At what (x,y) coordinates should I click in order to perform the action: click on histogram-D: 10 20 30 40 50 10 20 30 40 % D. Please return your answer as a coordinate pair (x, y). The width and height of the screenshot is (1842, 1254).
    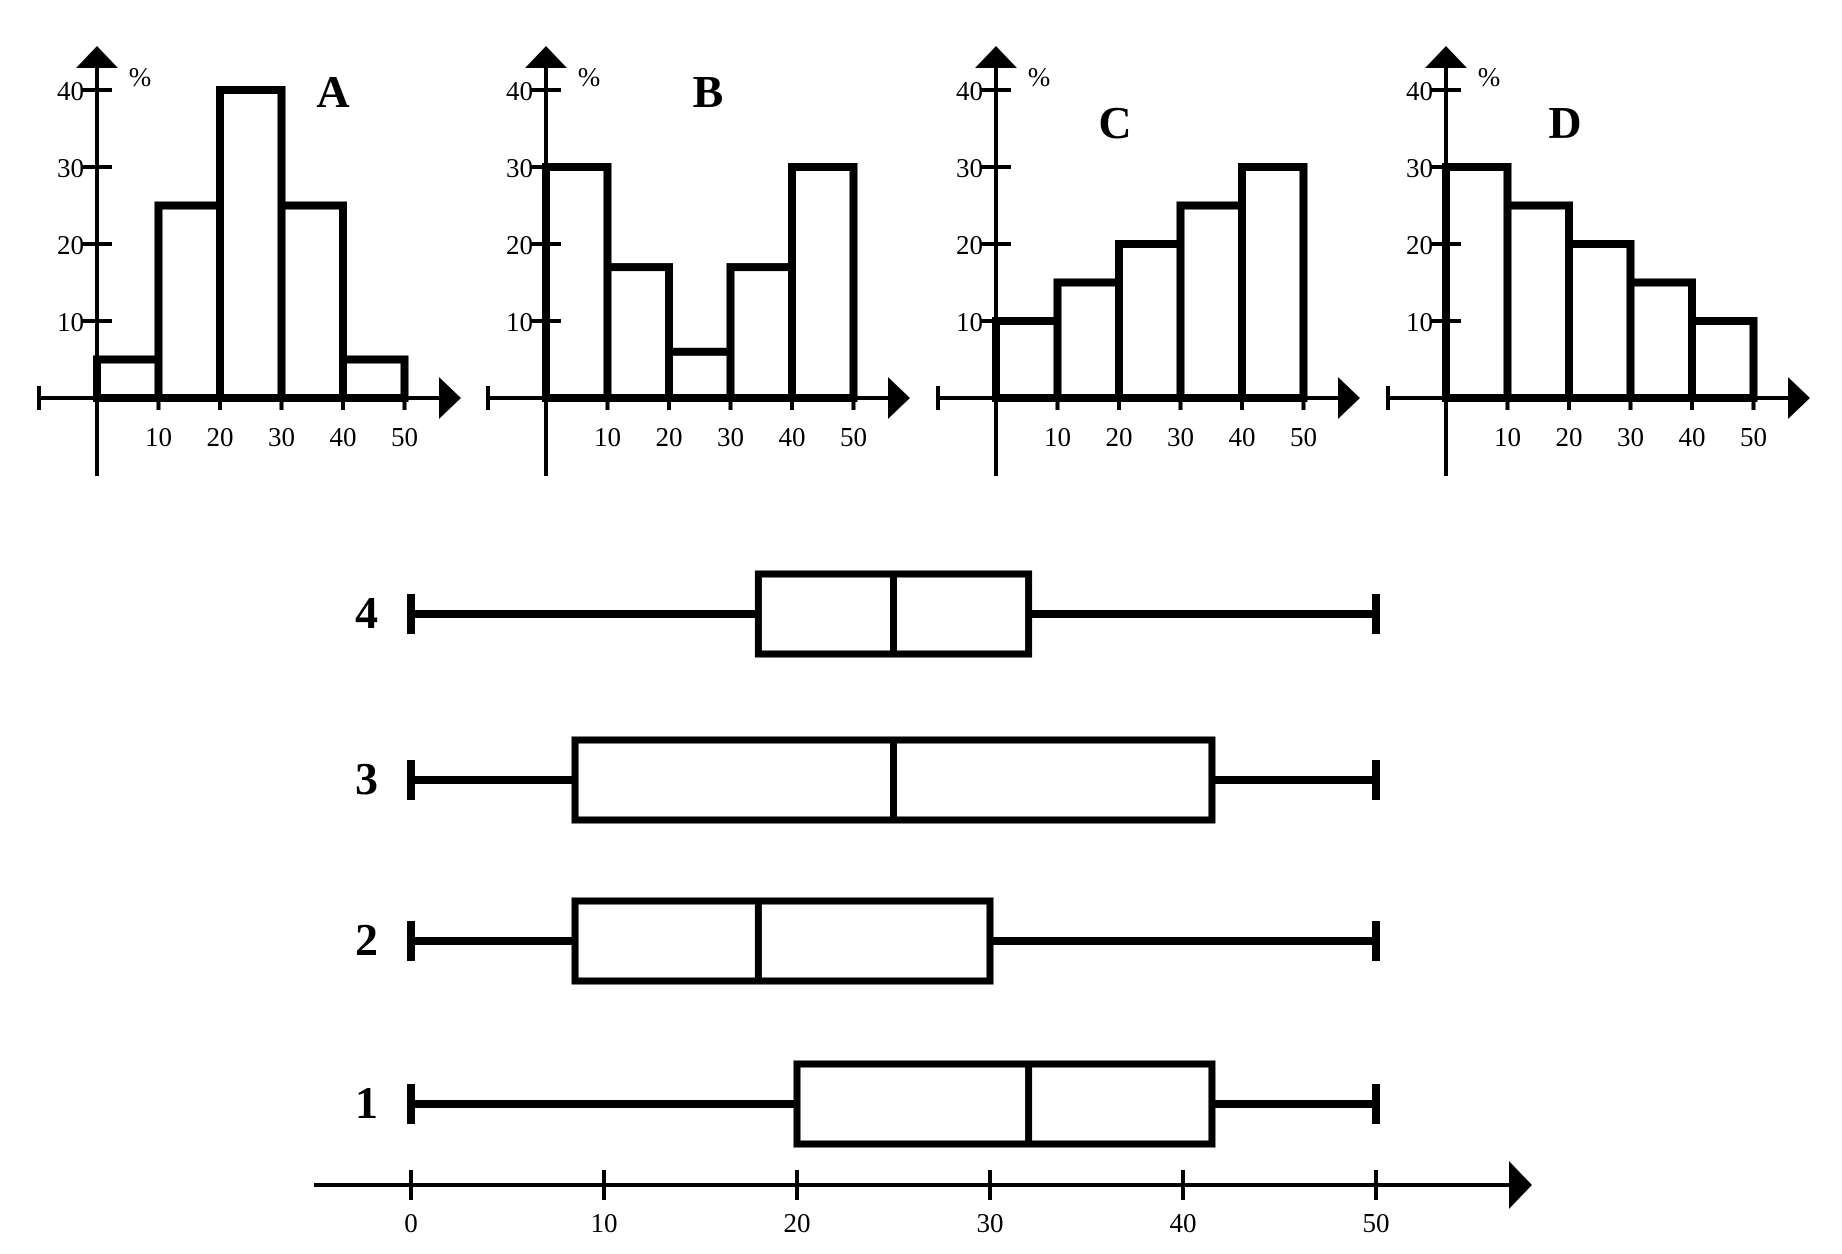
    Looking at the image, I should click on (1598, 261).